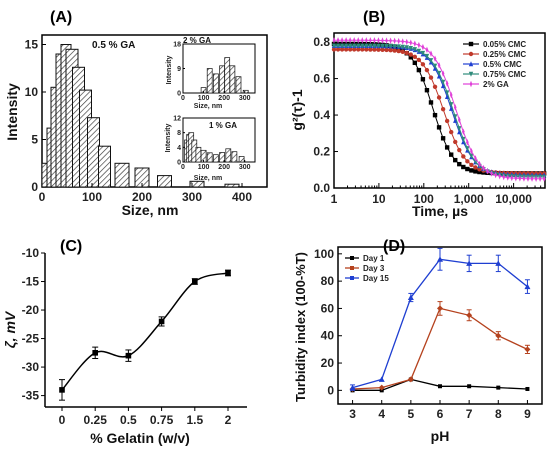 Image resolution: width=550 pixels, height=449 pixels. I want to click on panel-c-ytick-label-3: -20, so click(31, 310).